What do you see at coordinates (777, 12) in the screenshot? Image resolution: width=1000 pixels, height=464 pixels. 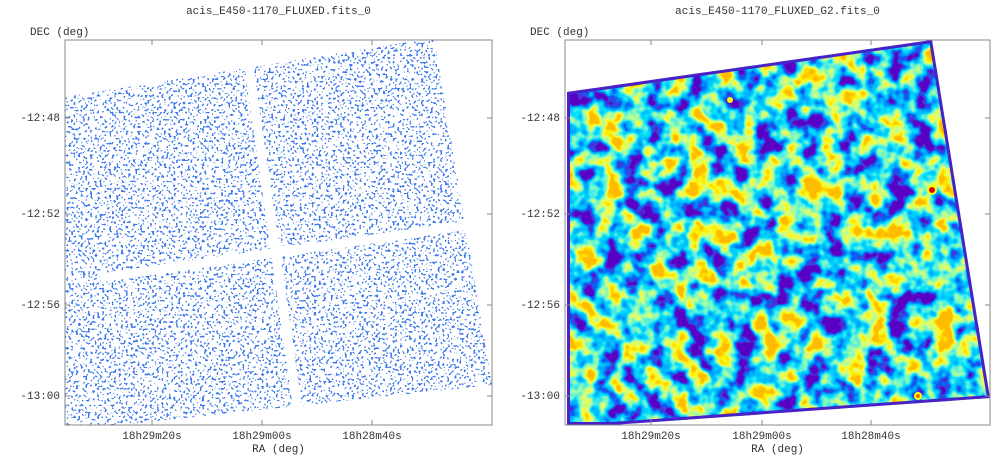 I see `panel-title: acis_E450-1170_FLUXED_G2.fits_0` at bounding box center [777, 12].